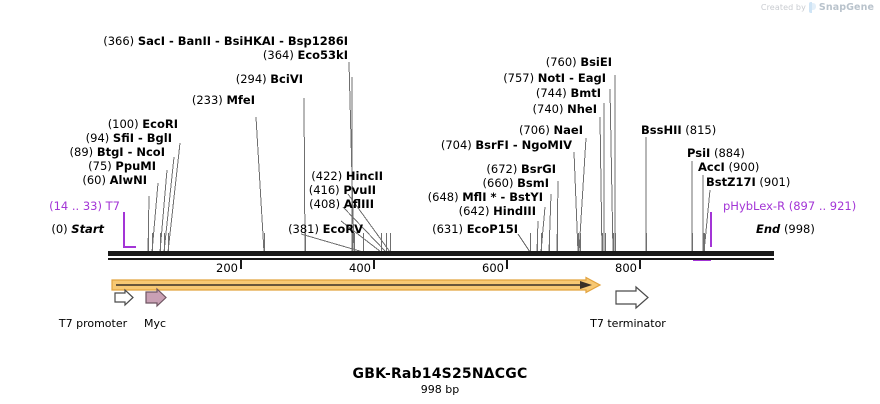  I want to click on snapgene-logo-icon, so click(812, 7).